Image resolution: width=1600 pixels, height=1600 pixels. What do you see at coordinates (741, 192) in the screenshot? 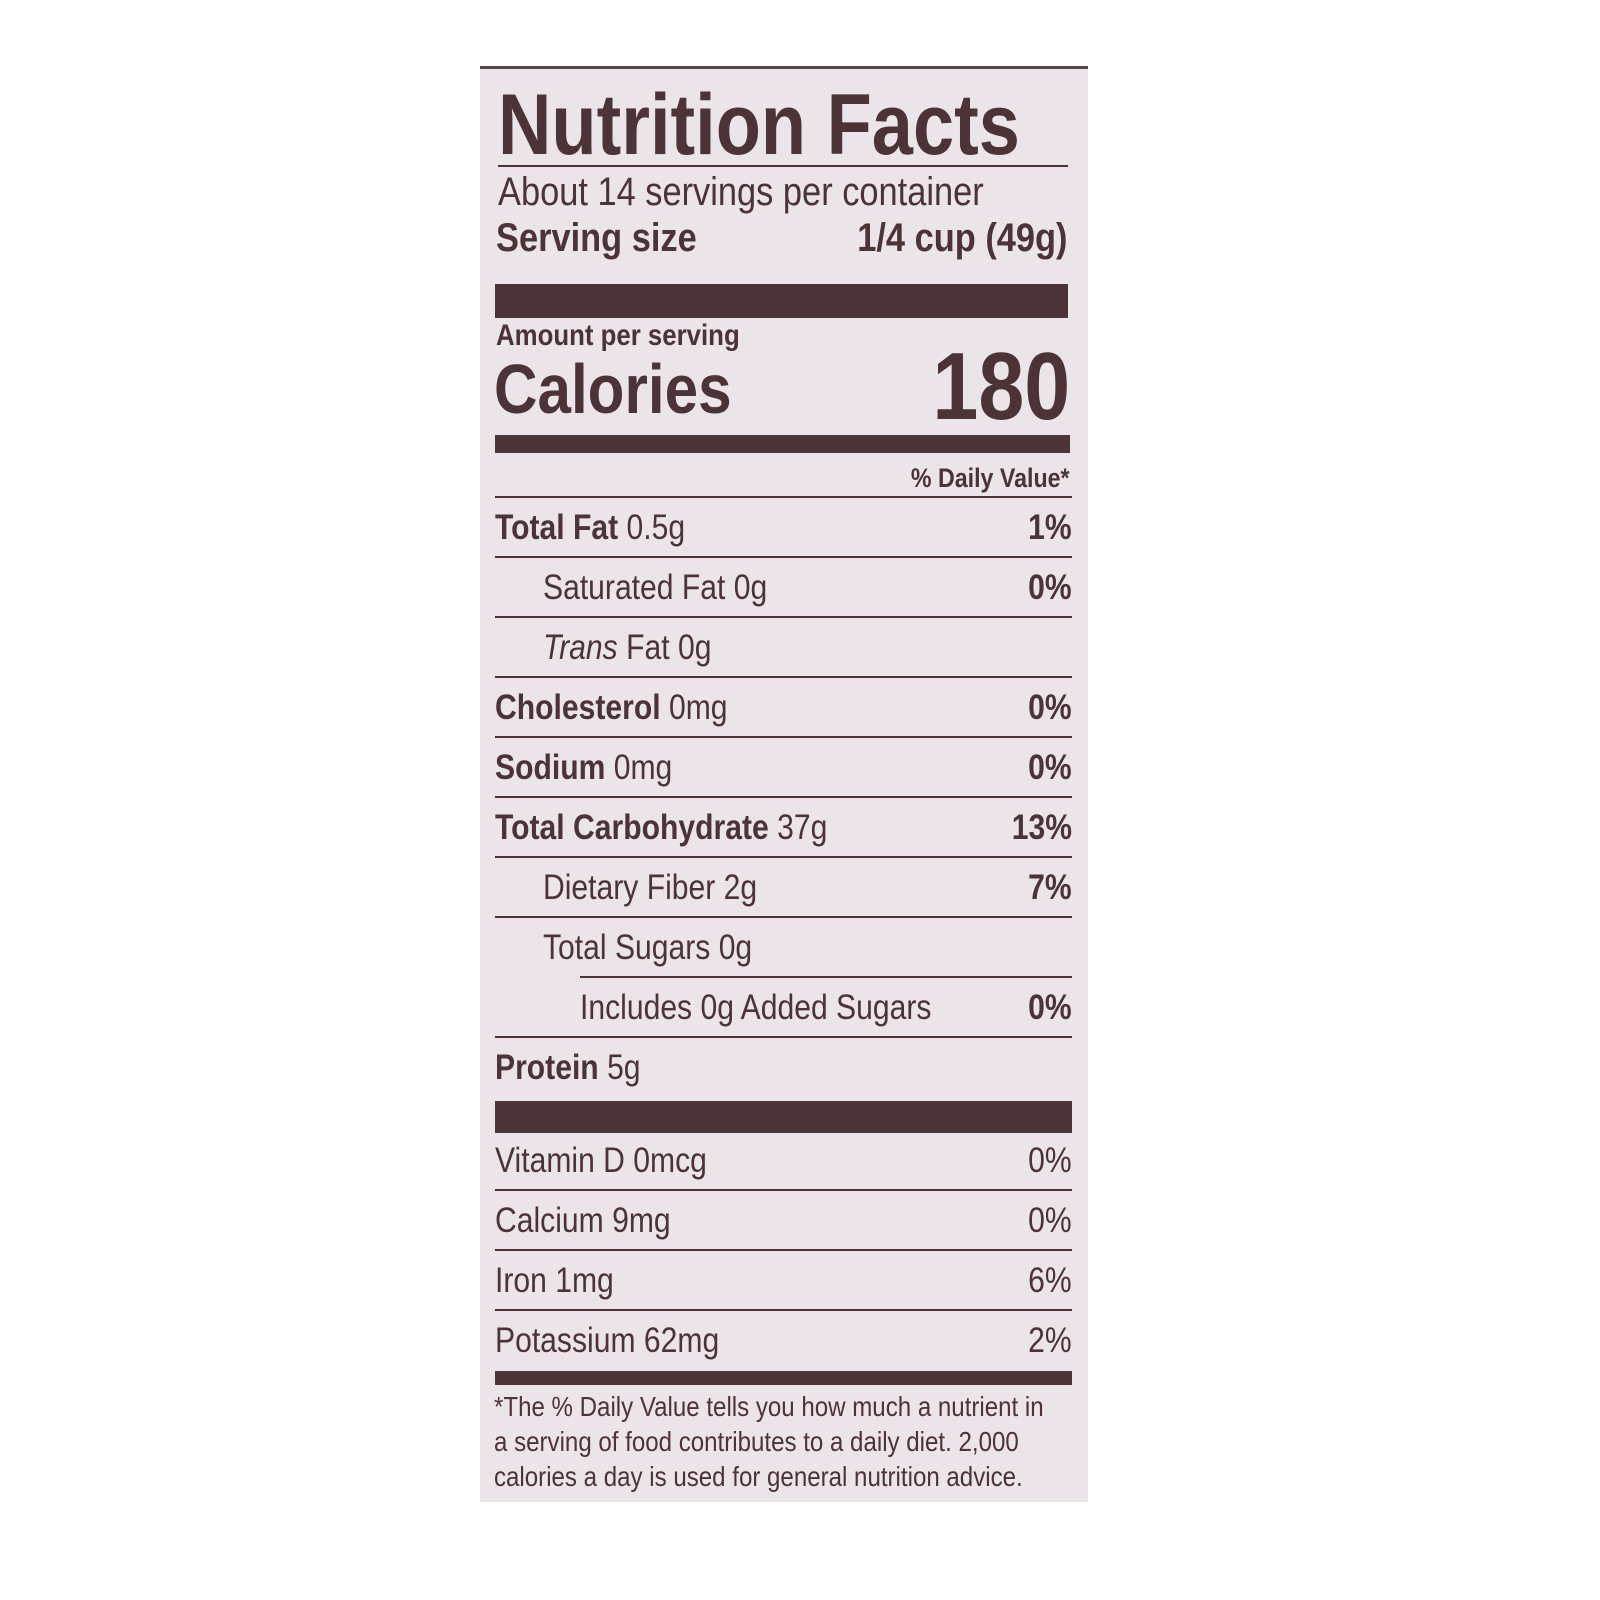
I see `servings-per-container: About 14 servings per container` at bounding box center [741, 192].